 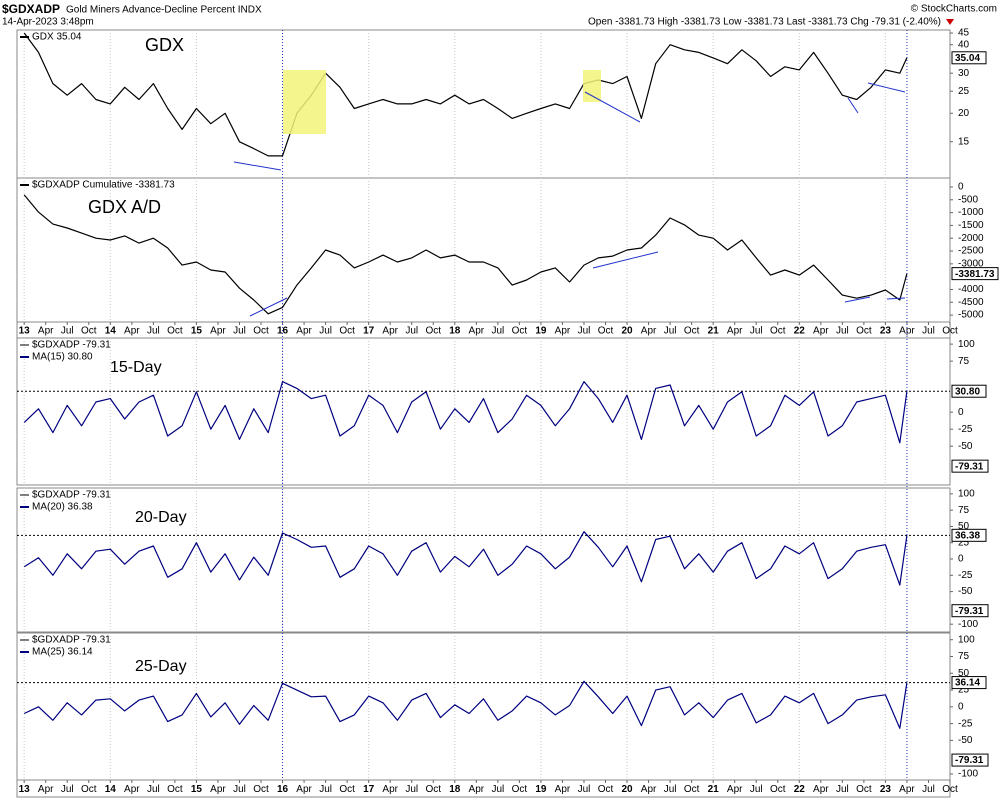 What do you see at coordinates (627, 789) in the screenshot?
I see `x-tick-label: 20` at bounding box center [627, 789].